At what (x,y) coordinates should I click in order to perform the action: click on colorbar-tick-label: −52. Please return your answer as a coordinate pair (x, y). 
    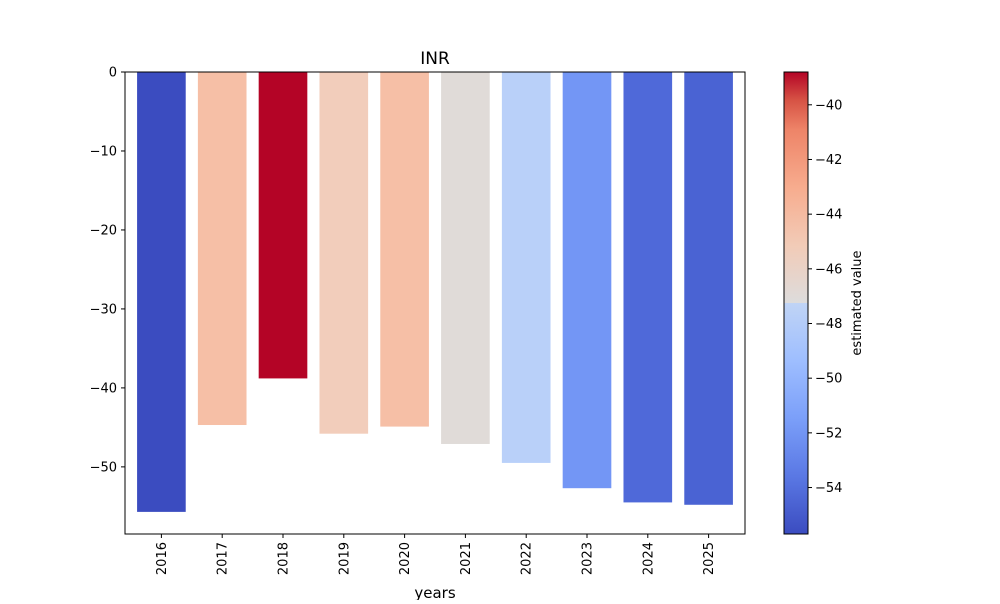
    Looking at the image, I should click on (828, 433).